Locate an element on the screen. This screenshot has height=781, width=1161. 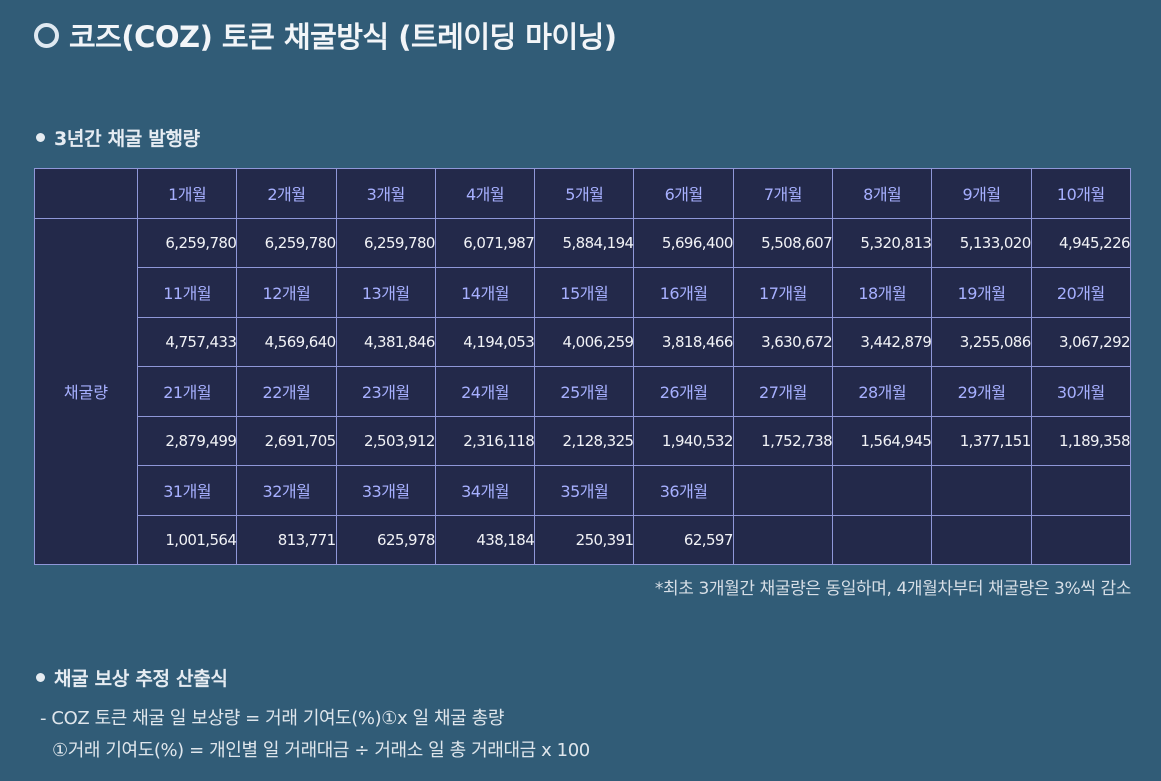
month-header-cell: 16개월 is located at coordinates (683, 292).